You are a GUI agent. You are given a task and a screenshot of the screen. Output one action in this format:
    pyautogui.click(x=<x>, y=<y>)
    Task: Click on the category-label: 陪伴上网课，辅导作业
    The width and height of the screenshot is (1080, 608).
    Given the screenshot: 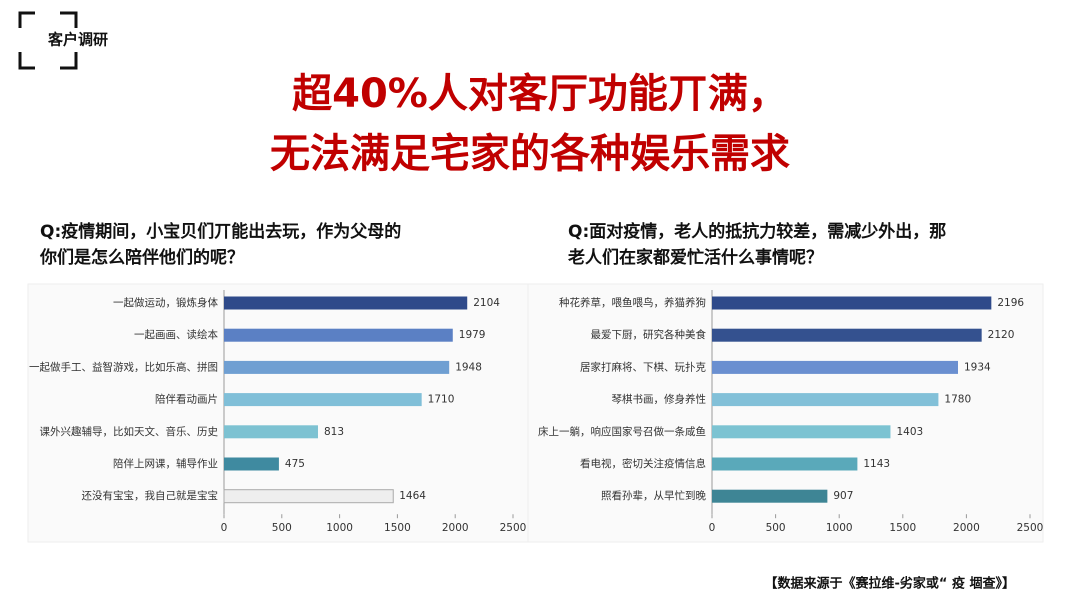 What is the action you would take?
    pyautogui.click(x=165, y=463)
    